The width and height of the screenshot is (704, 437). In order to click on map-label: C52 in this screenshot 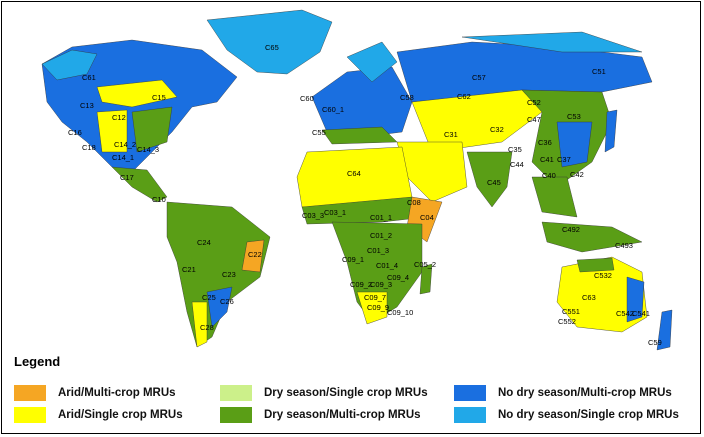, I will do `click(534, 102)`.